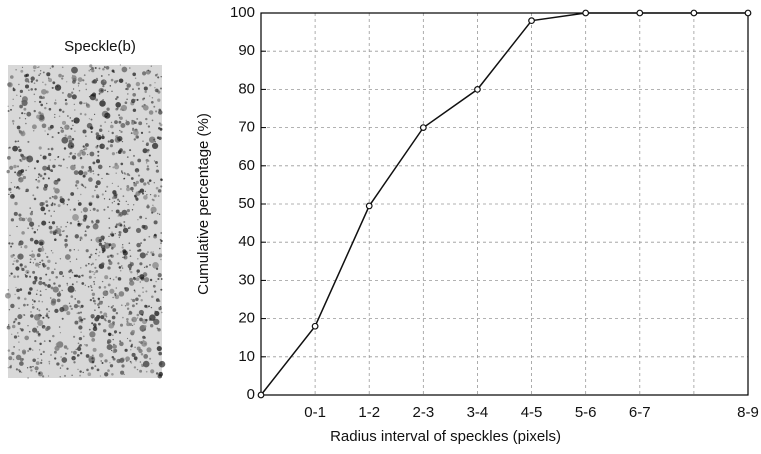  I want to click on x-tick-label: 0-1, so click(315, 412).